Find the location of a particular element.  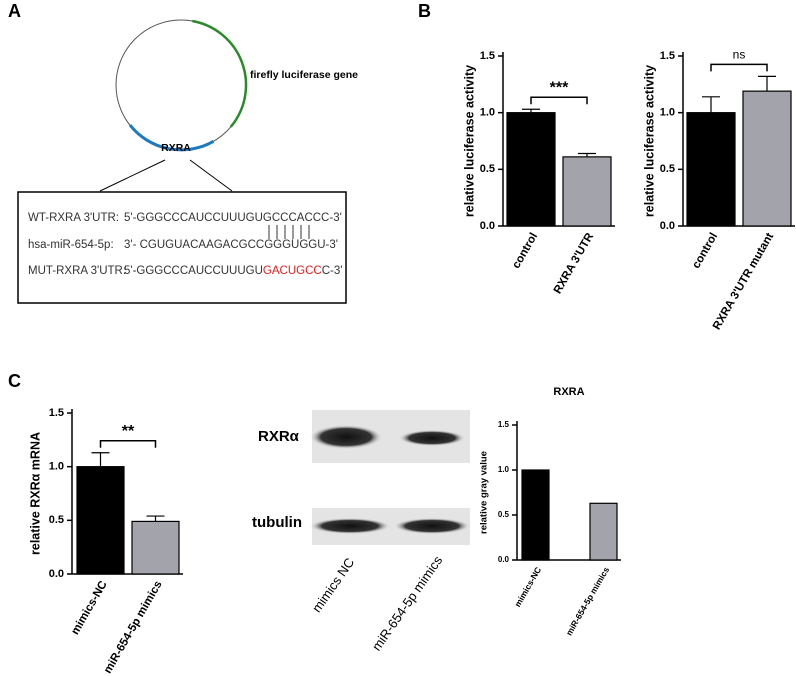

sequence-box is located at coordinates (182, 247).